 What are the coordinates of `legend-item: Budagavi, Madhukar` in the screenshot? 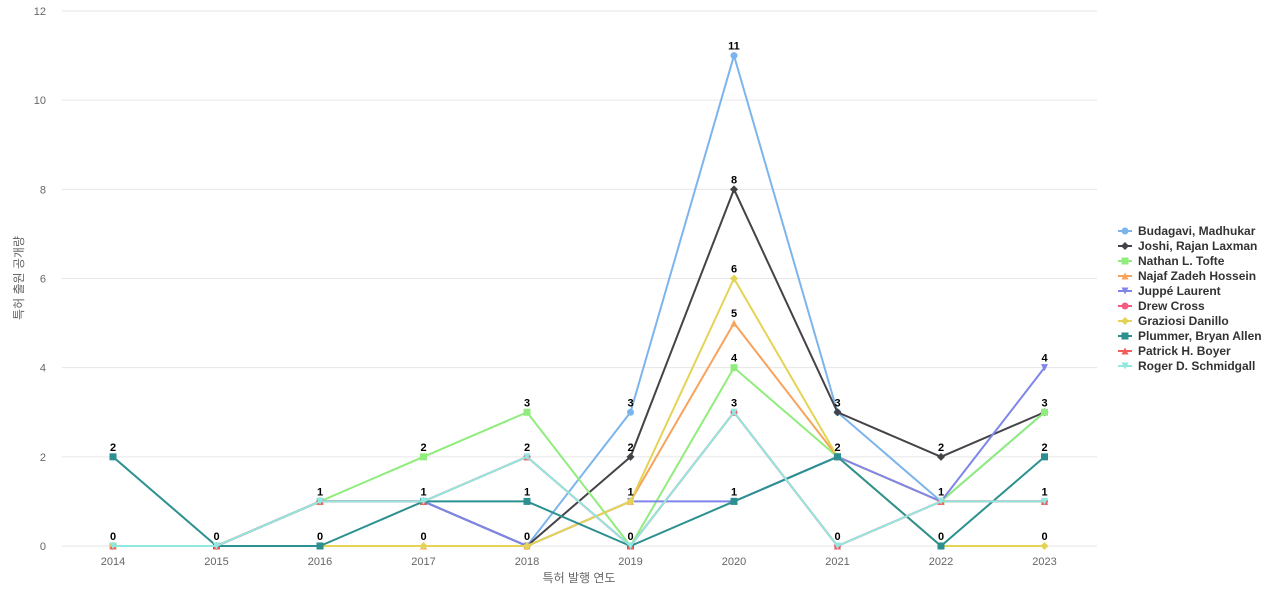 It's located at (1187, 231).